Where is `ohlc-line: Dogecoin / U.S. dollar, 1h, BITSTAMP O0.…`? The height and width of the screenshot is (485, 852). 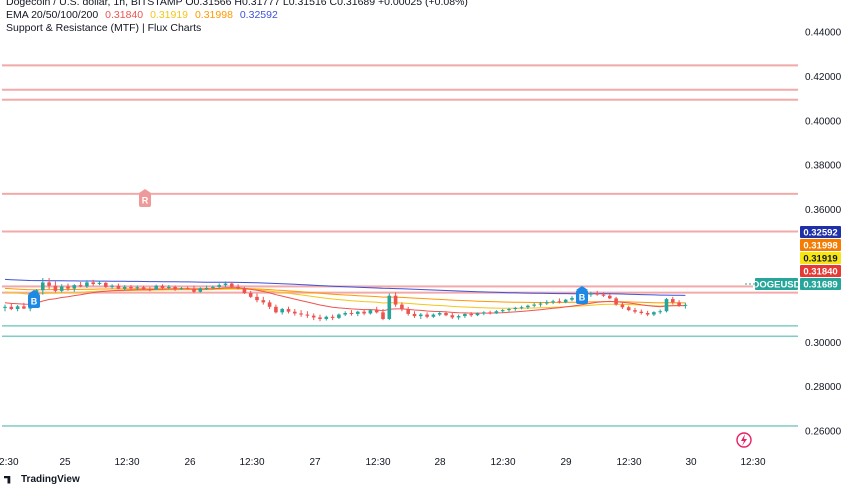
ohlc-line: Dogecoin / U.S. dollar, 1h, BITSTAMP O0.… is located at coordinates (237, 4).